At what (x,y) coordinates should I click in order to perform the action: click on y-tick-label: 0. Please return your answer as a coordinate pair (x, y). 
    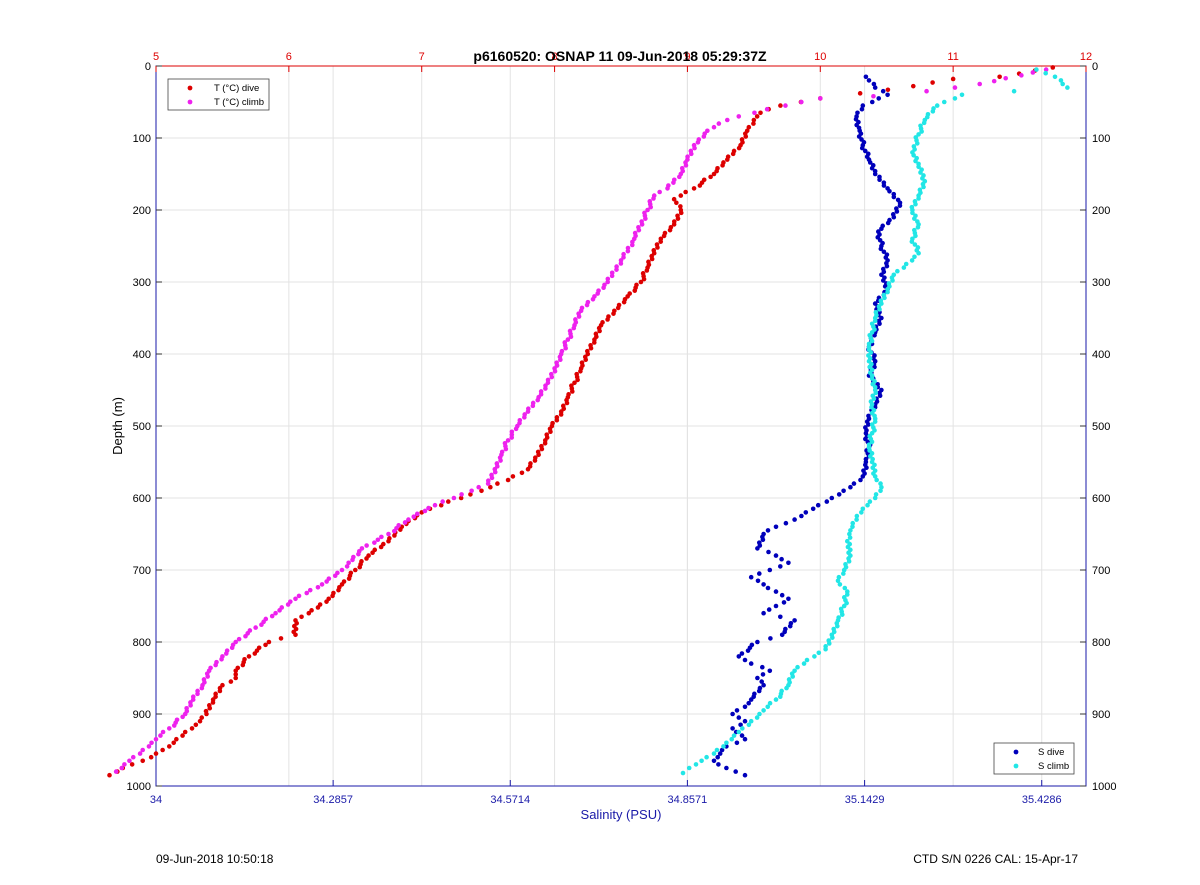
    Looking at the image, I should click on (148, 67).